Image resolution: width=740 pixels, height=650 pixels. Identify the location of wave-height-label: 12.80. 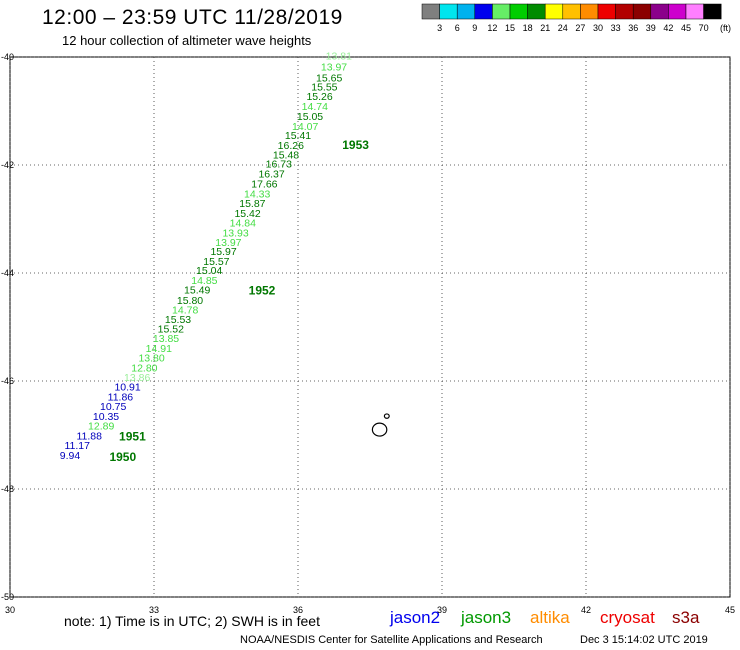
(144, 368).